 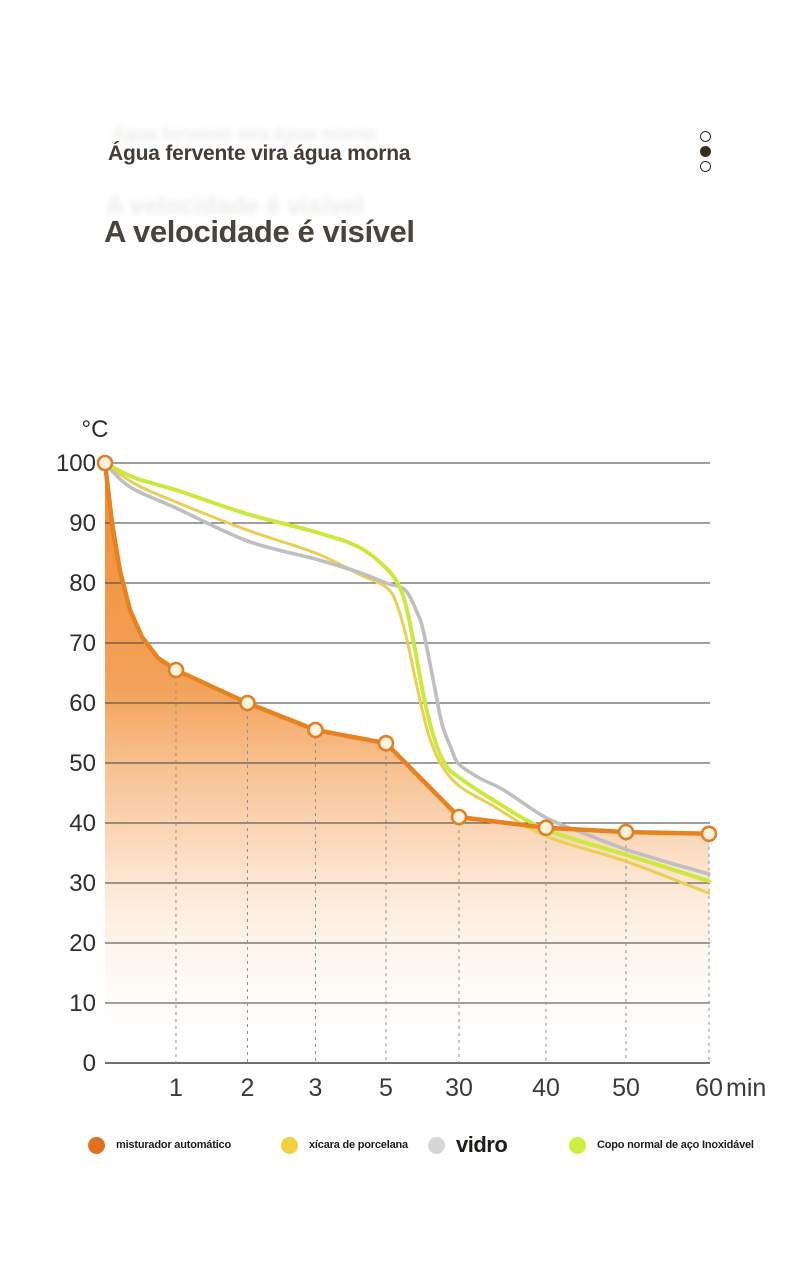 What do you see at coordinates (82, 583) in the screenshot?
I see `svg-text: 80` at bounding box center [82, 583].